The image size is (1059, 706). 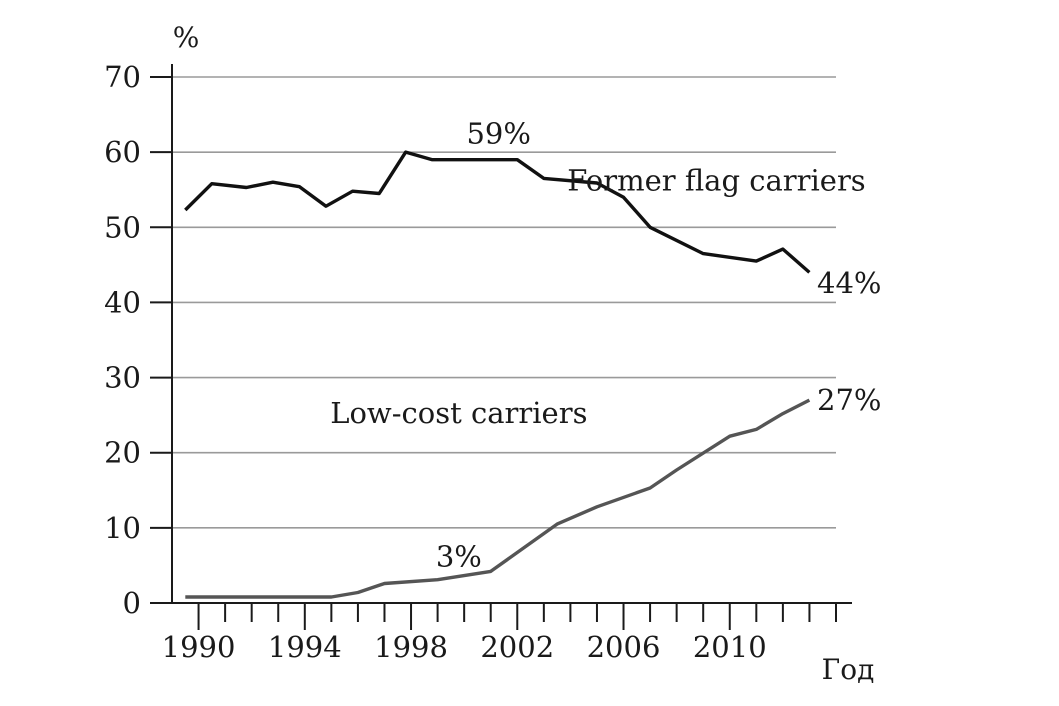 I want to click on annotation-label: 59%, so click(x=498, y=133).